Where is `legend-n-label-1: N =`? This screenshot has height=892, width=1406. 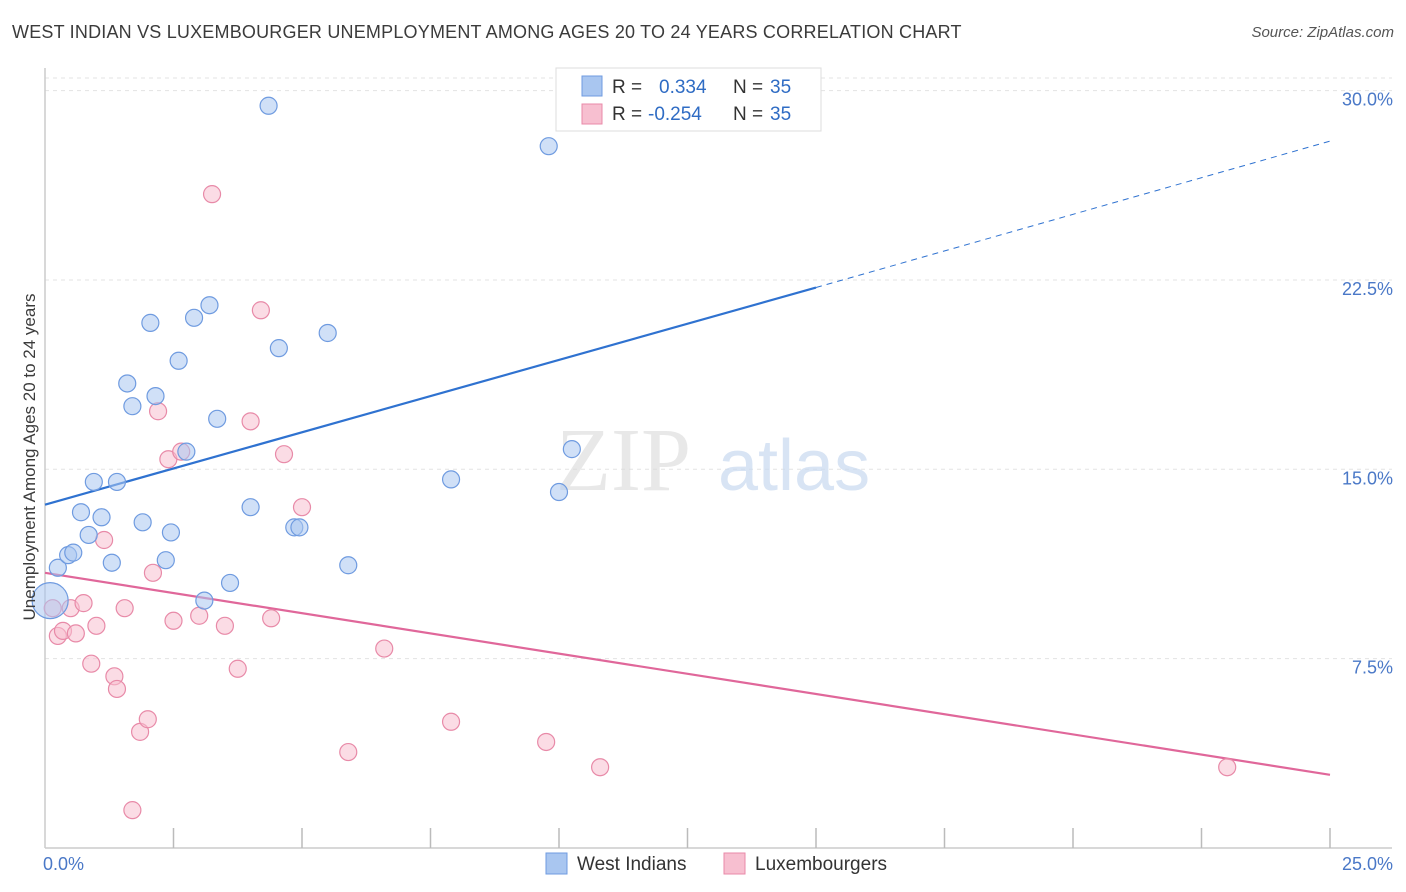
legend-n-label-1: N = is located at coordinates (748, 87).